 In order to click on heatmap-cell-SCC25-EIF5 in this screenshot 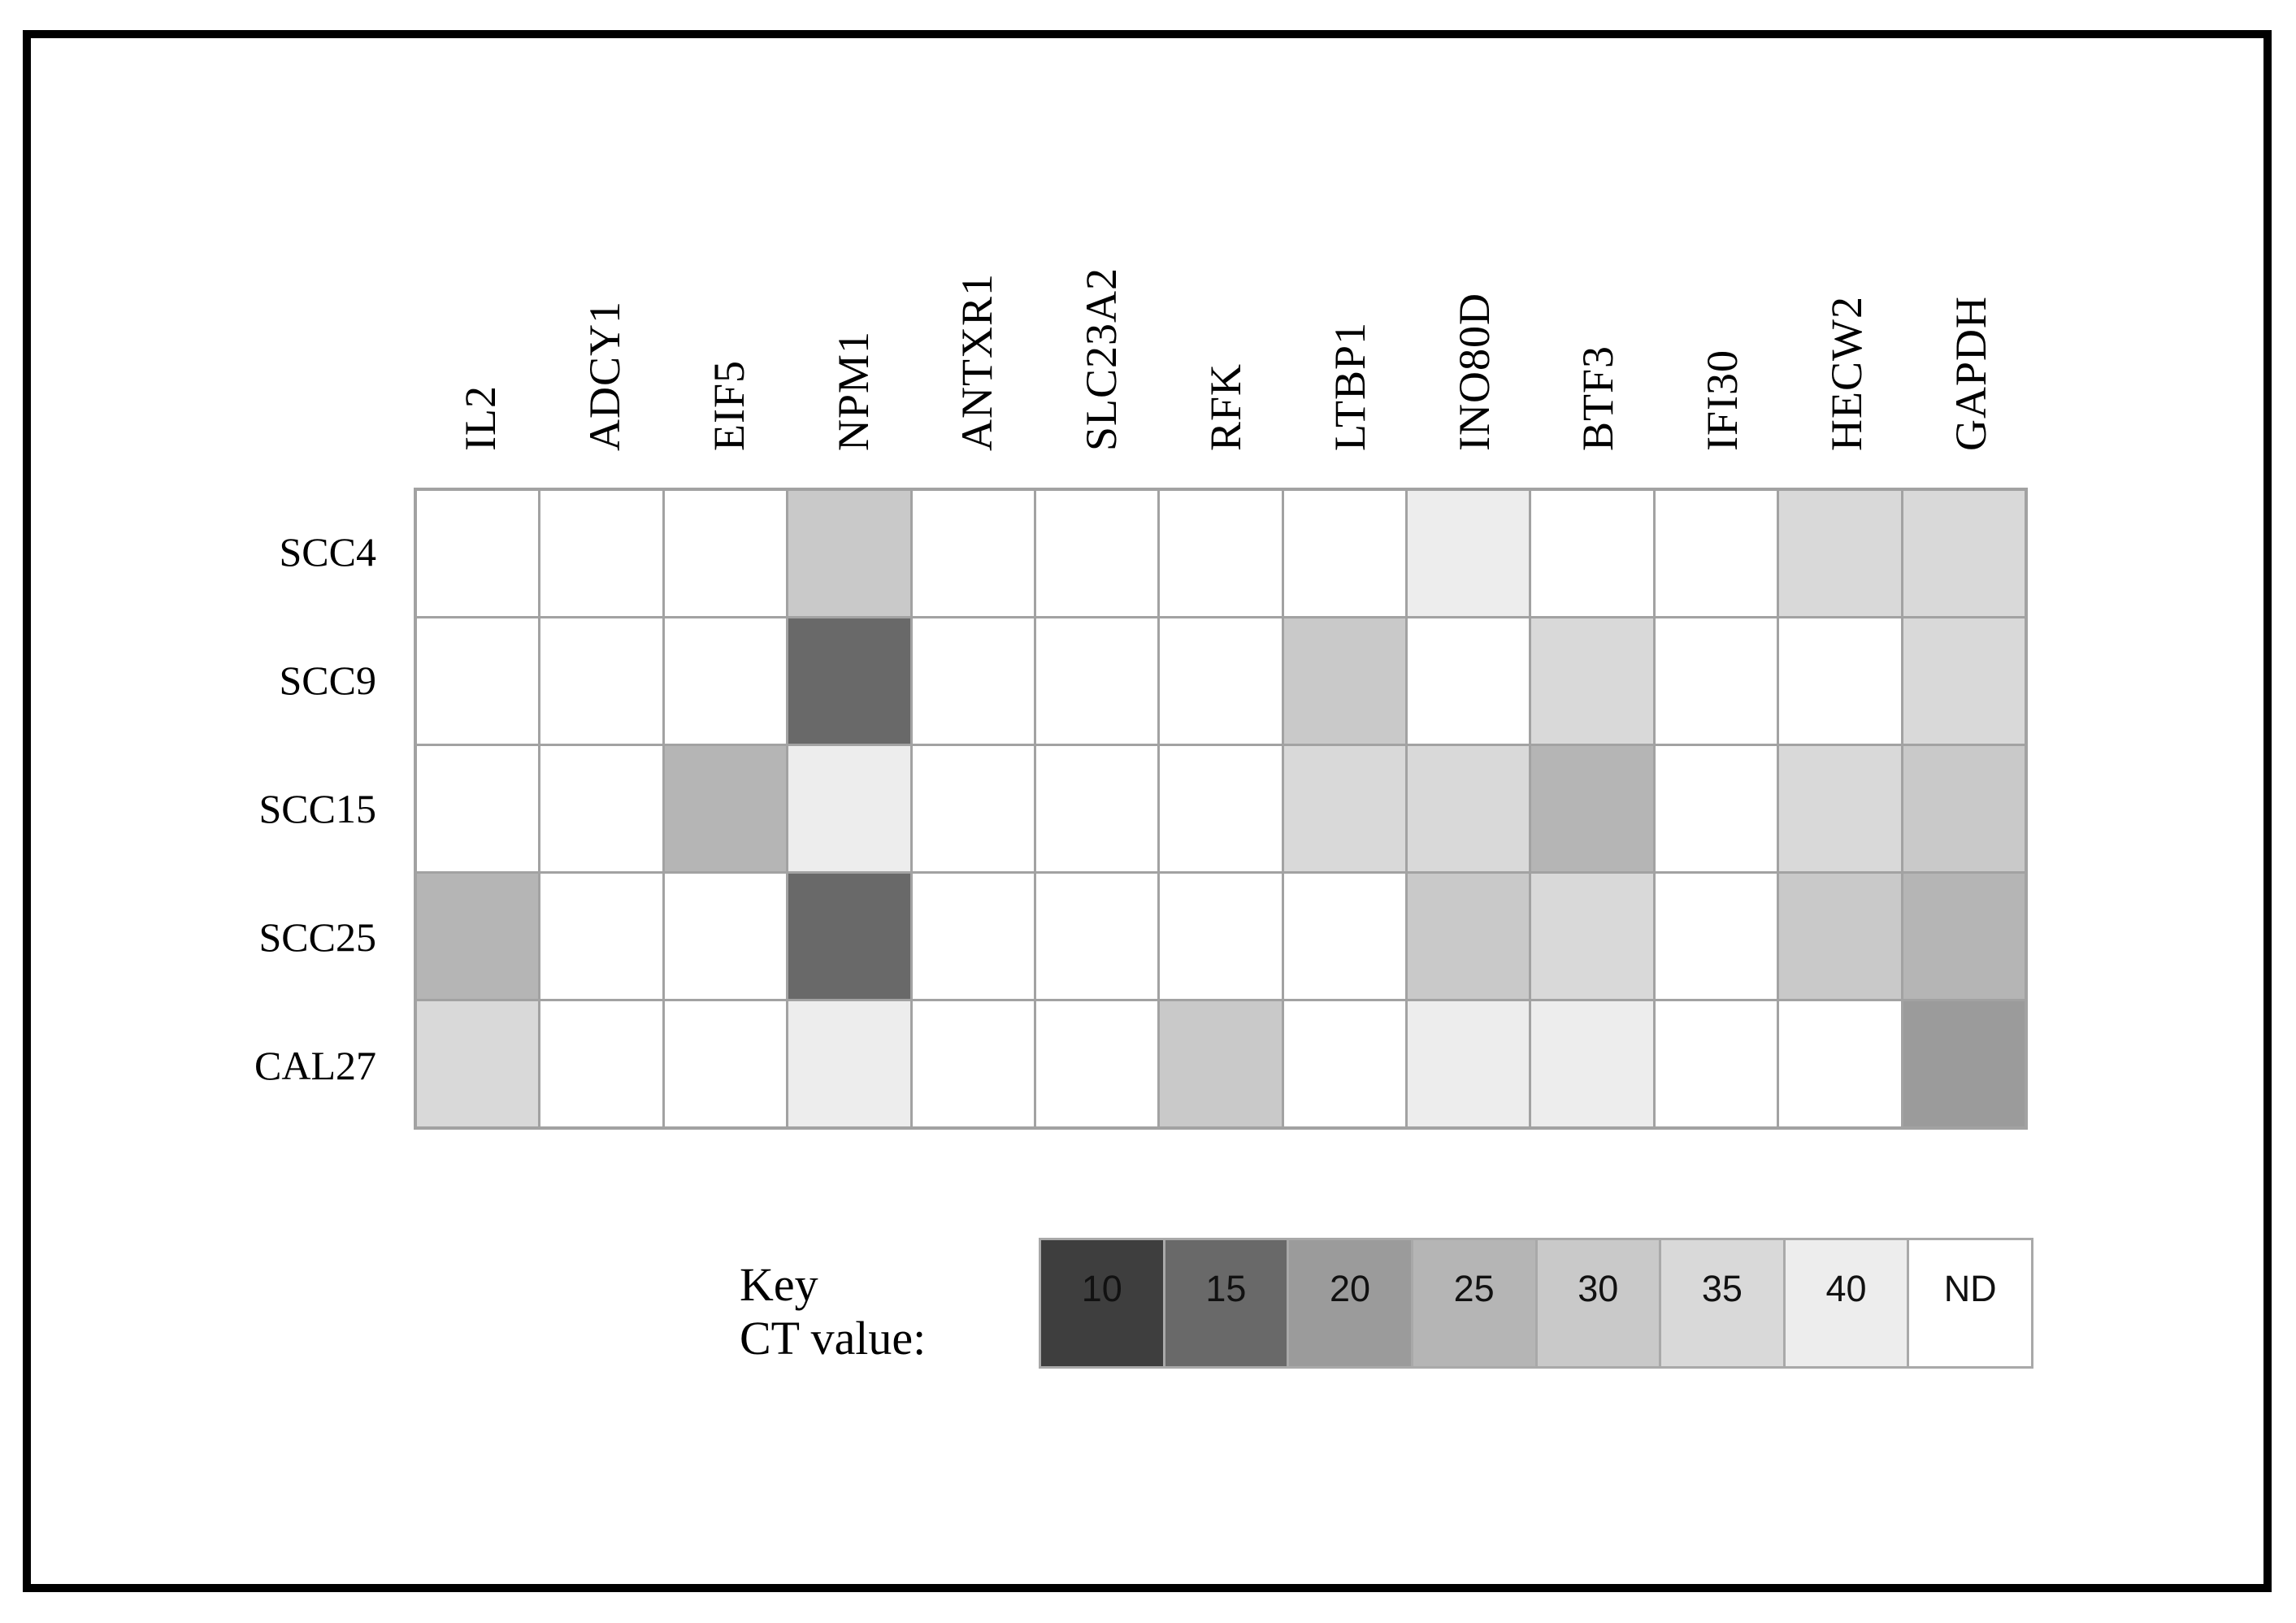, I will do `click(725, 937)`.